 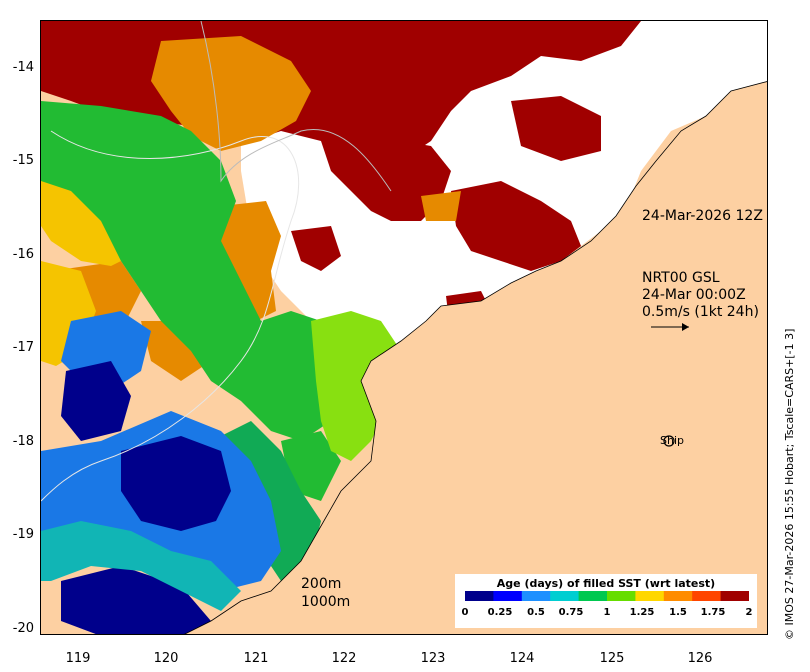 What do you see at coordinates (256, 658) in the screenshot?
I see `lon-tick-label: 121` at bounding box center [256, 658].